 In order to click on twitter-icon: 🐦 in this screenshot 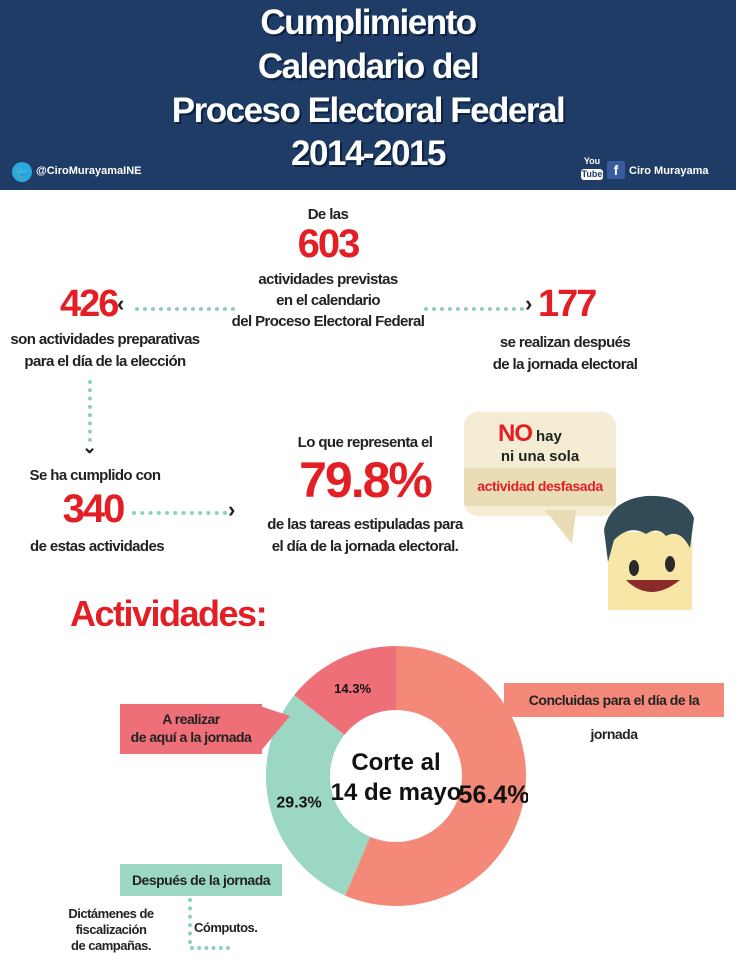, I will do `click(22, 172)`.